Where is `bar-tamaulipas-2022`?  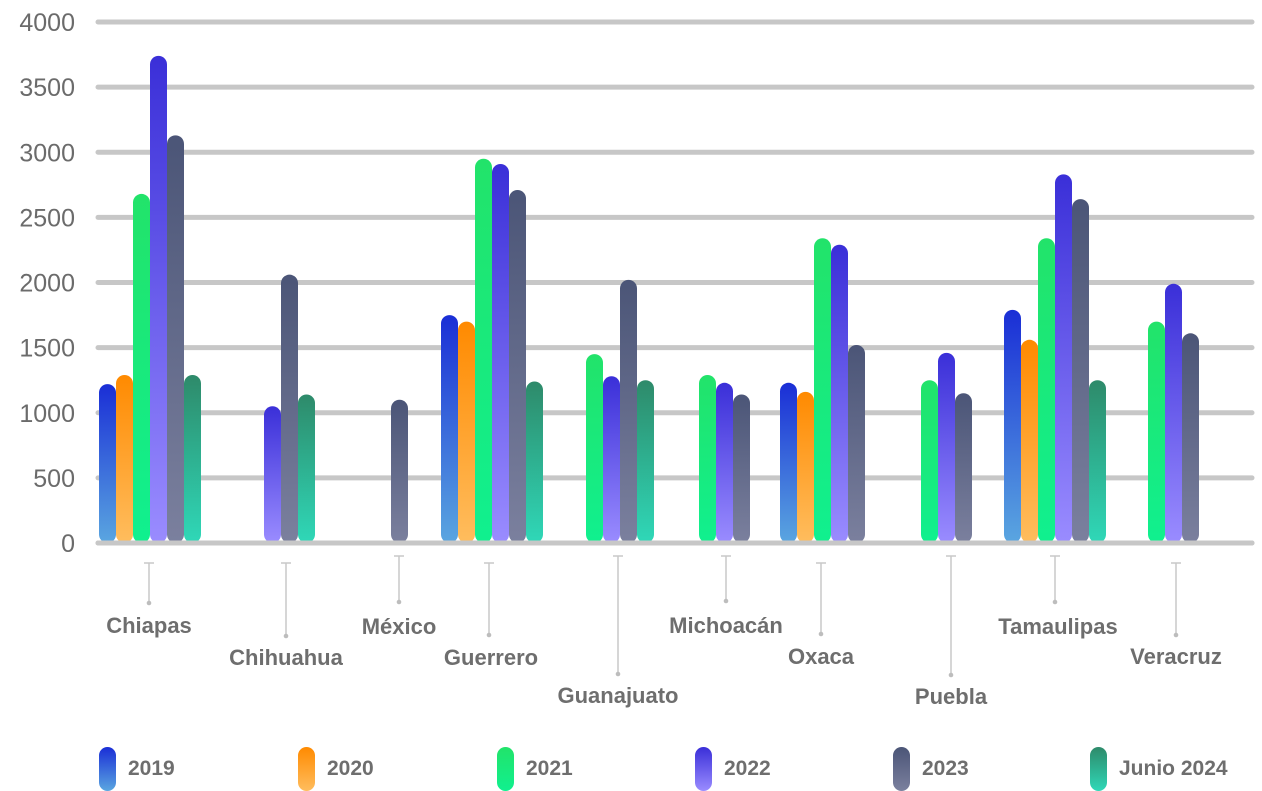
bar-tamaulipas-2022 is located at coordinates (1063, 358).